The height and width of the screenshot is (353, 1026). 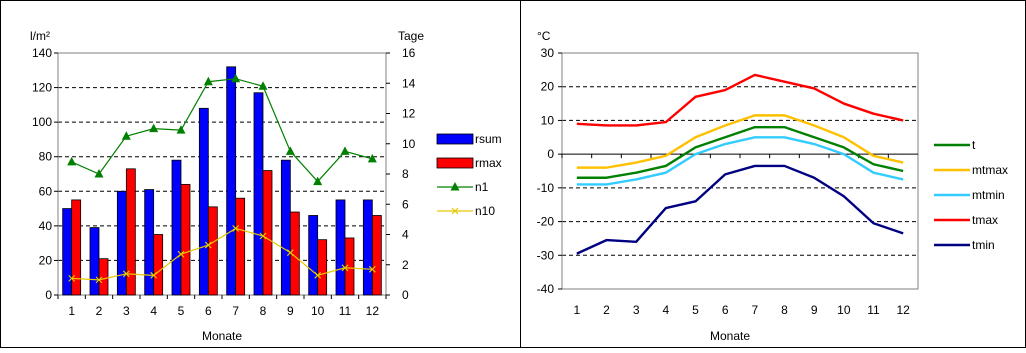 What do you see at coordinates (990, 170) in the screenshot?
I see `legend-label-mtmax: mtmax` at bounding box center [990, 170].